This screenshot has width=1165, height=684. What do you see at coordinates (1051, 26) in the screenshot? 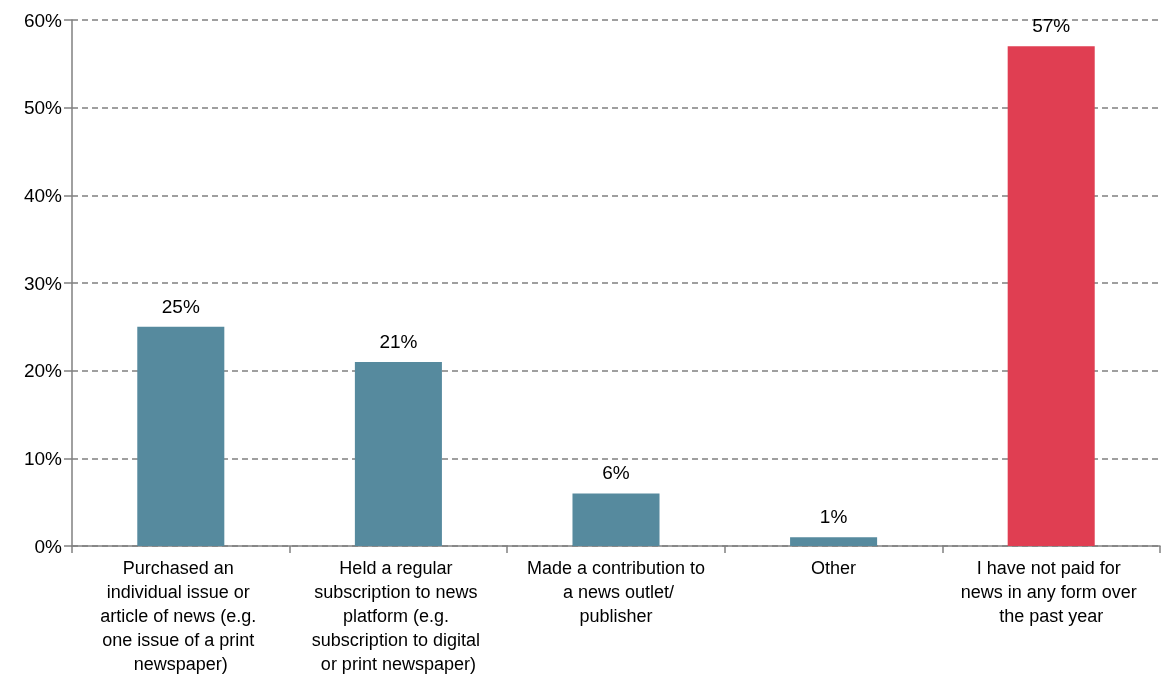
I see `data-label: 57%` at bounding box center [1051, 26].